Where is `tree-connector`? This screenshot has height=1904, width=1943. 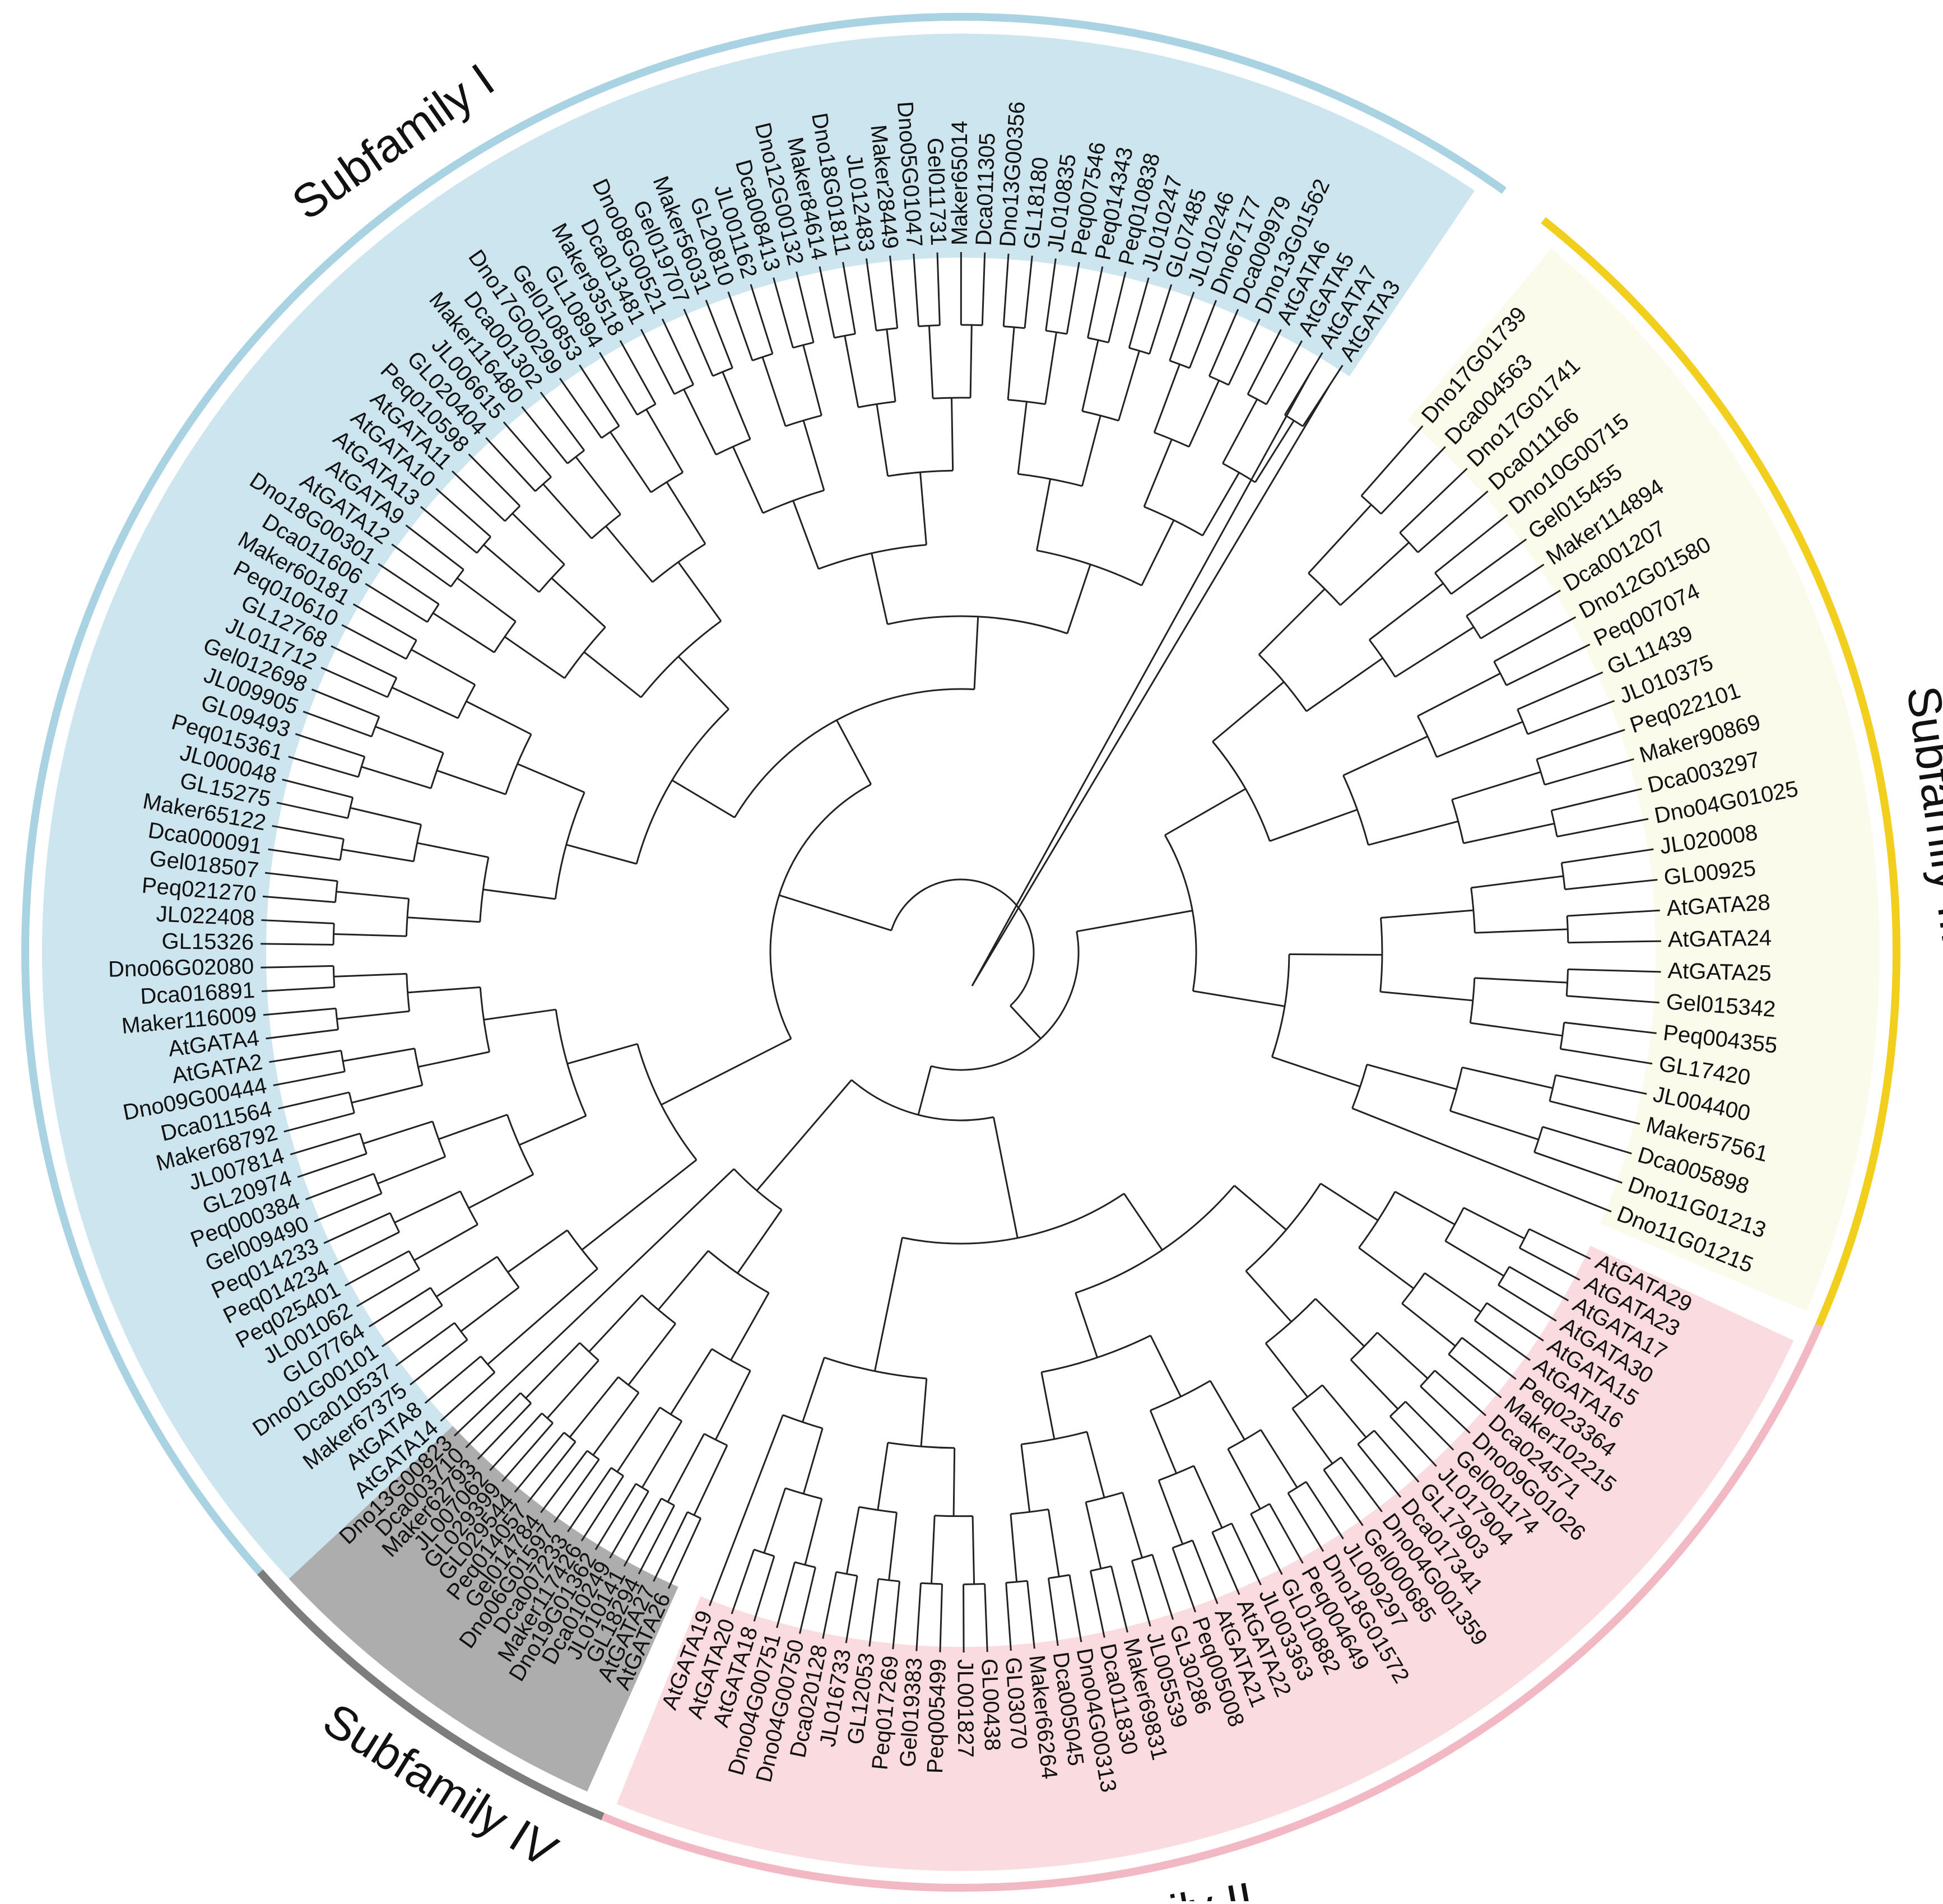 tree-connector is located at coordinates (821, 912).